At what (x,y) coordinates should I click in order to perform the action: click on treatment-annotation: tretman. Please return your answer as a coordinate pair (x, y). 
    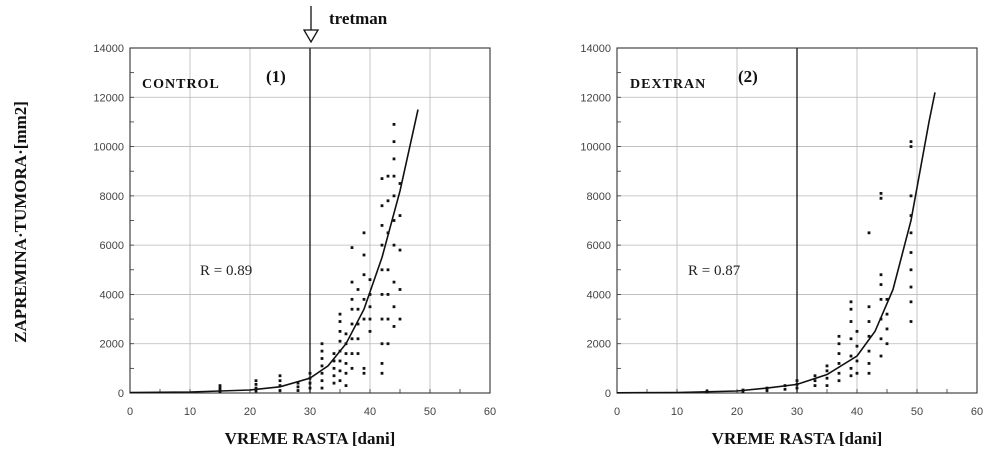
    Looking at the image, I should click on (345, 25).